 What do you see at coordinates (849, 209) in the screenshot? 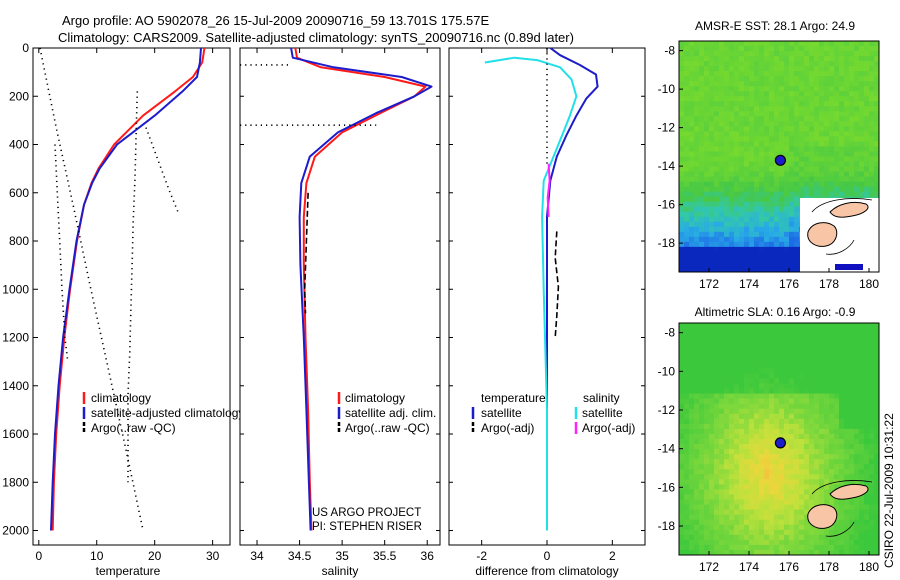
I see `island-vanua-levu` at bounding box center [849, 209].